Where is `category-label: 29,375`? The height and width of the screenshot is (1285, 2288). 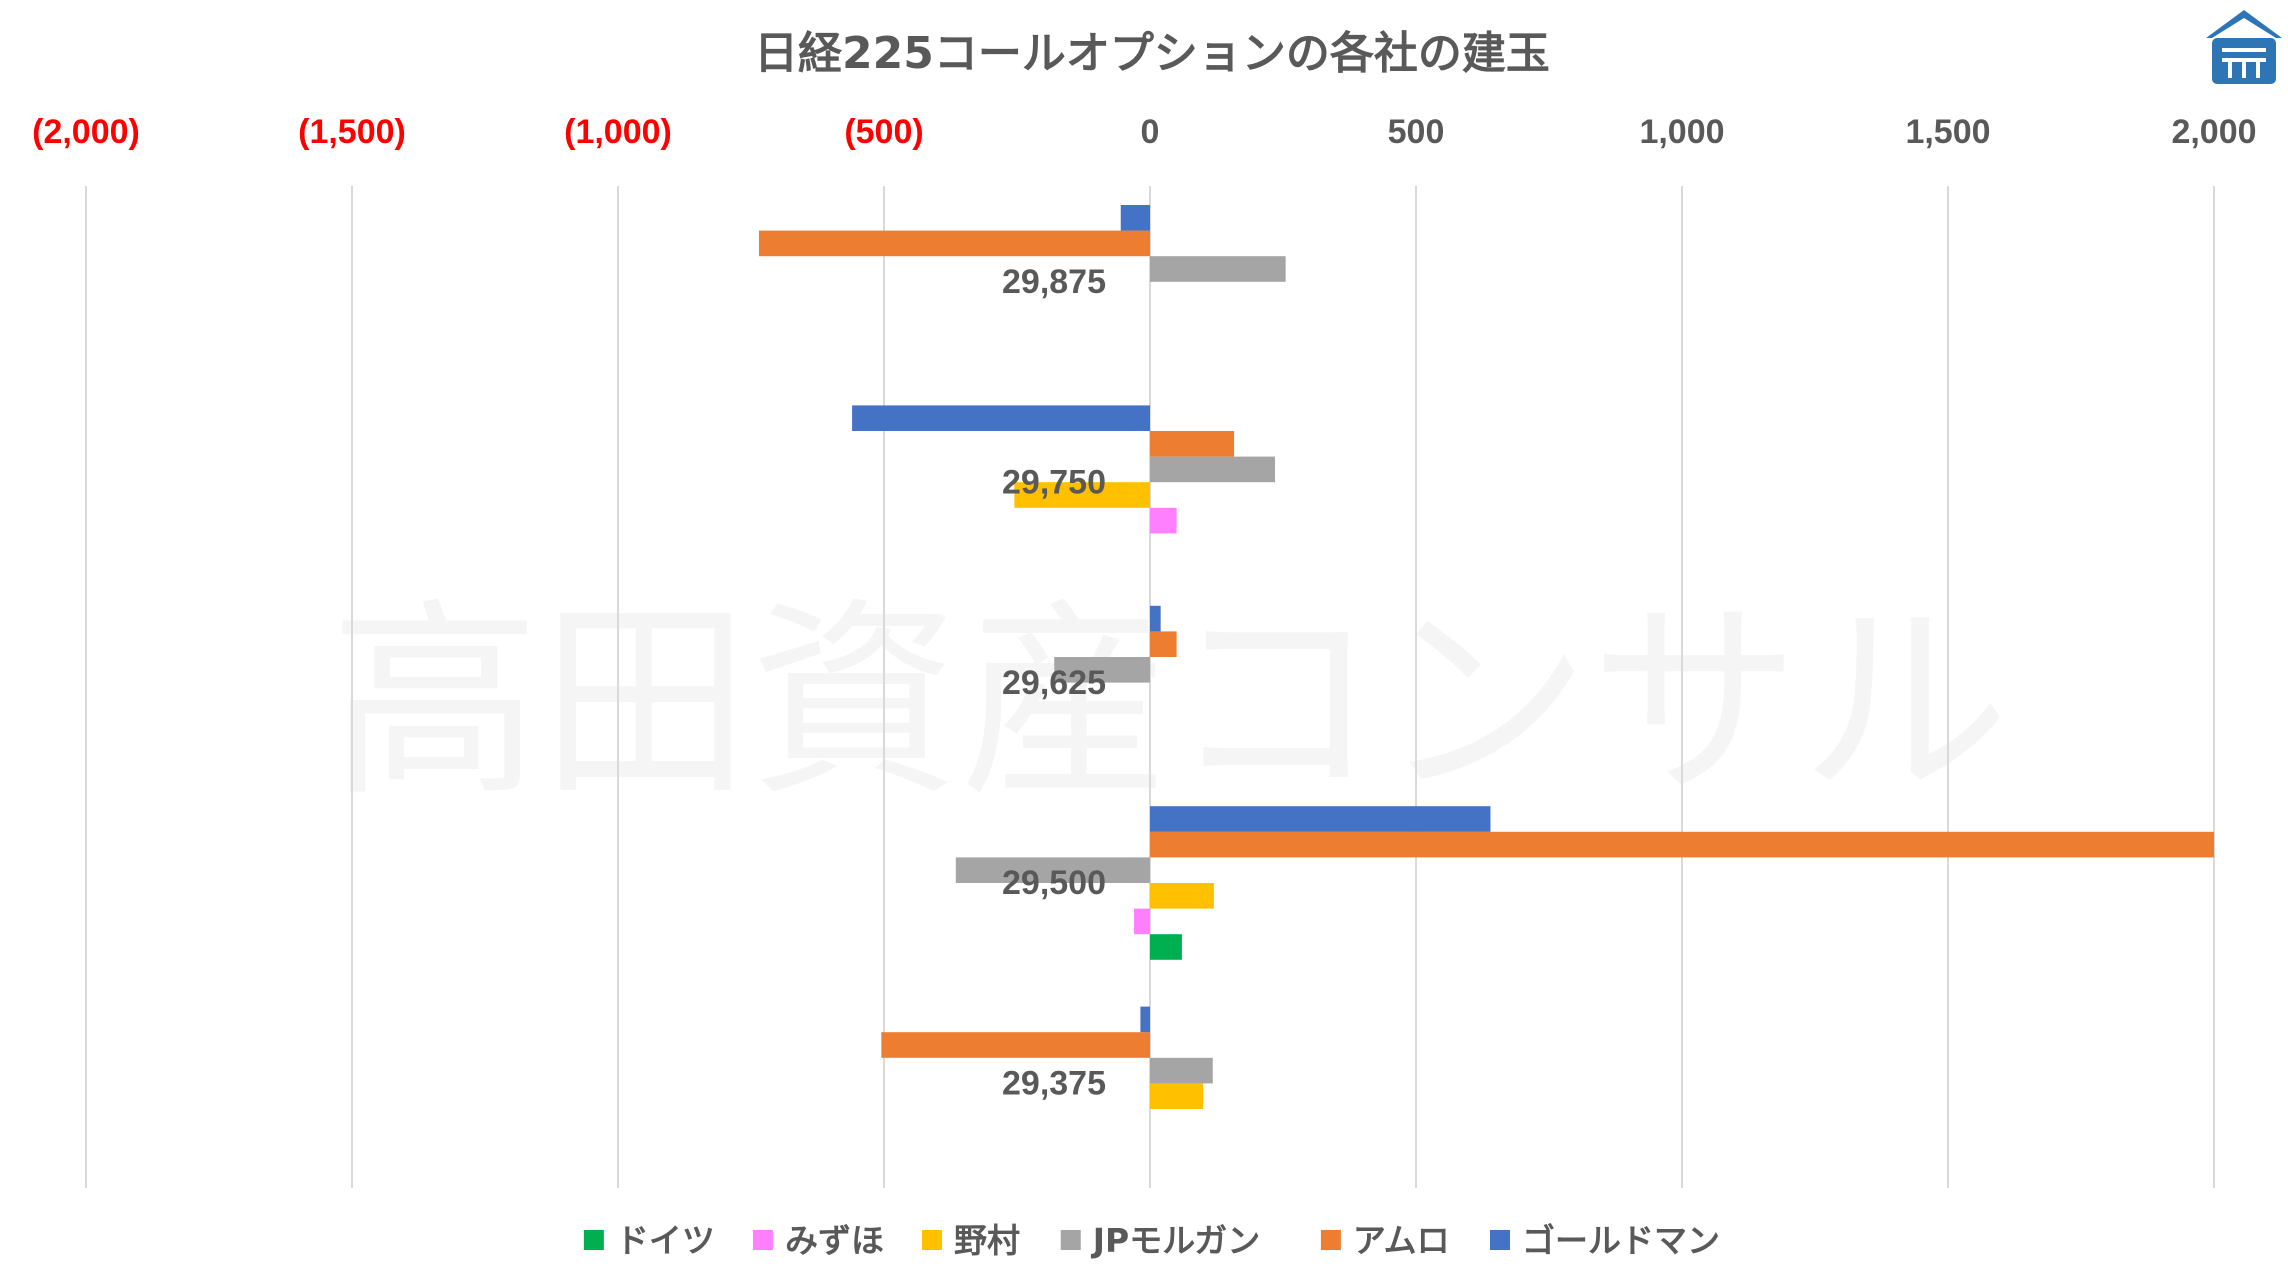 category-label: 29,375 is located at coordinates (1054, 1084).